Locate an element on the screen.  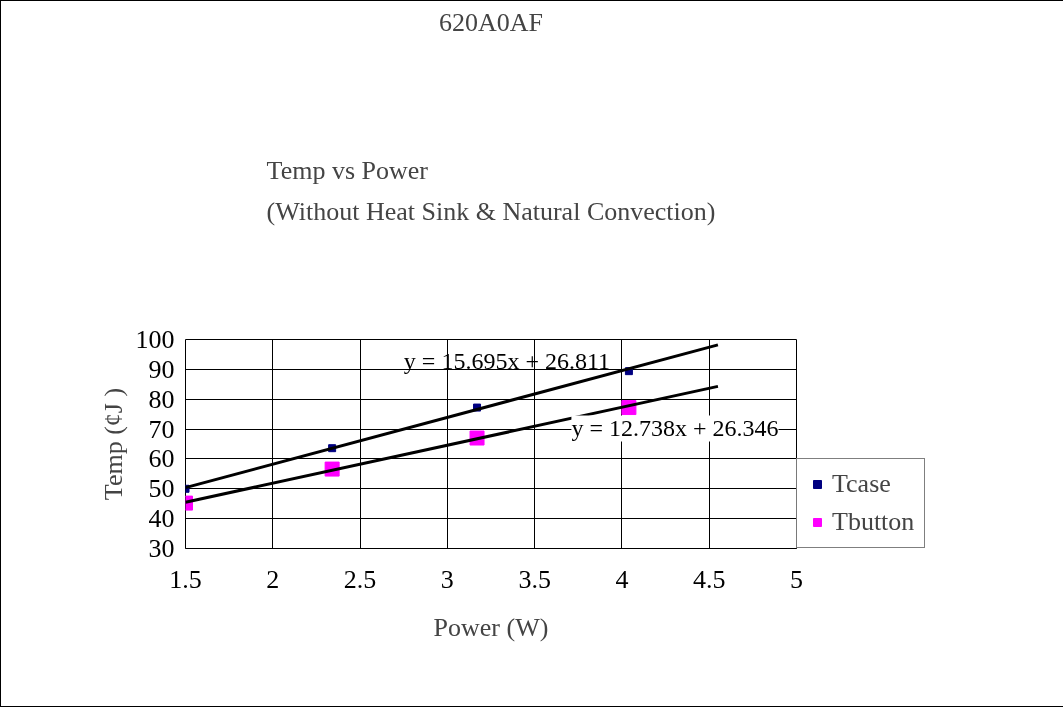
x-tick-label: 5 is located at coordinates (796, 579).